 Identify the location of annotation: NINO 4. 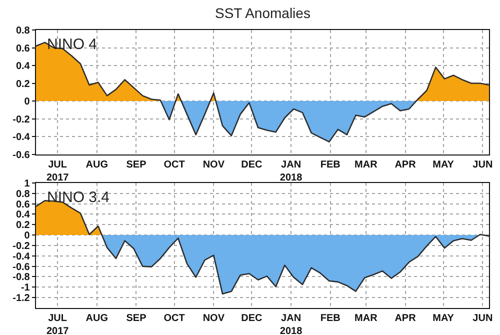
(72, 44).